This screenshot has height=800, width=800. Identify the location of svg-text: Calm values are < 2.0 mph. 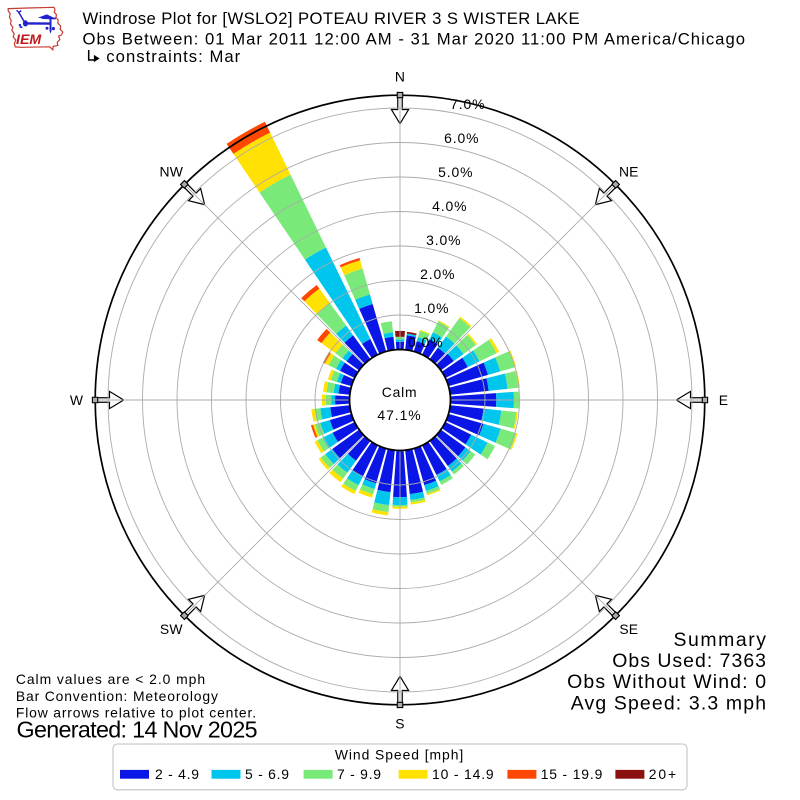
(111, 679).